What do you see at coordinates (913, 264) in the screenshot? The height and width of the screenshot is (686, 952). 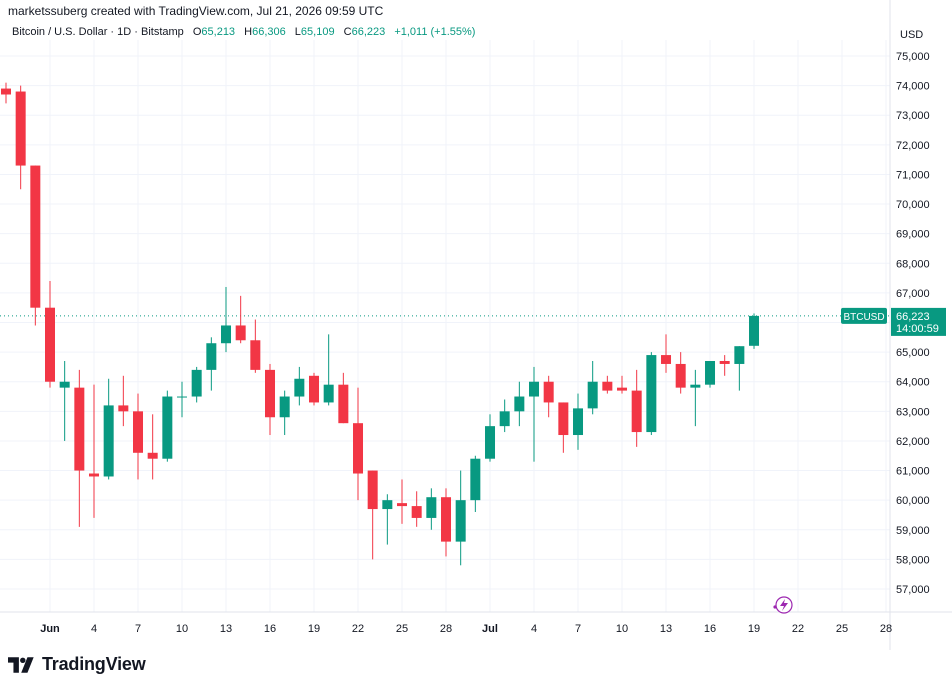 I see `price-tick-label: 68,000` at bounding box center [913, 264].